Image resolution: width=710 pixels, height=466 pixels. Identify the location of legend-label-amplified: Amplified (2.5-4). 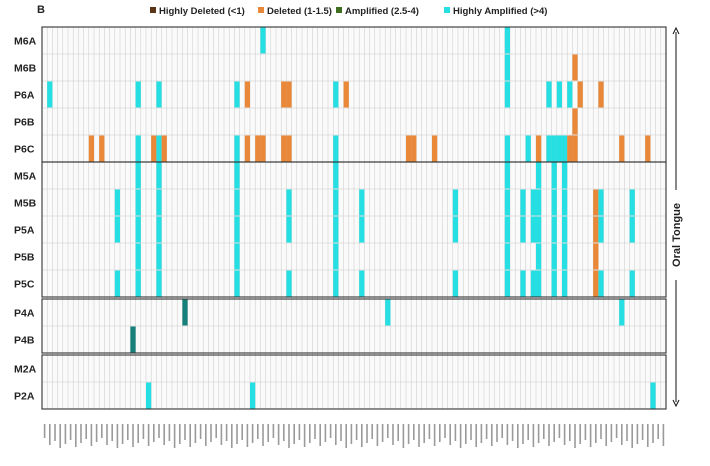
(382, 11).